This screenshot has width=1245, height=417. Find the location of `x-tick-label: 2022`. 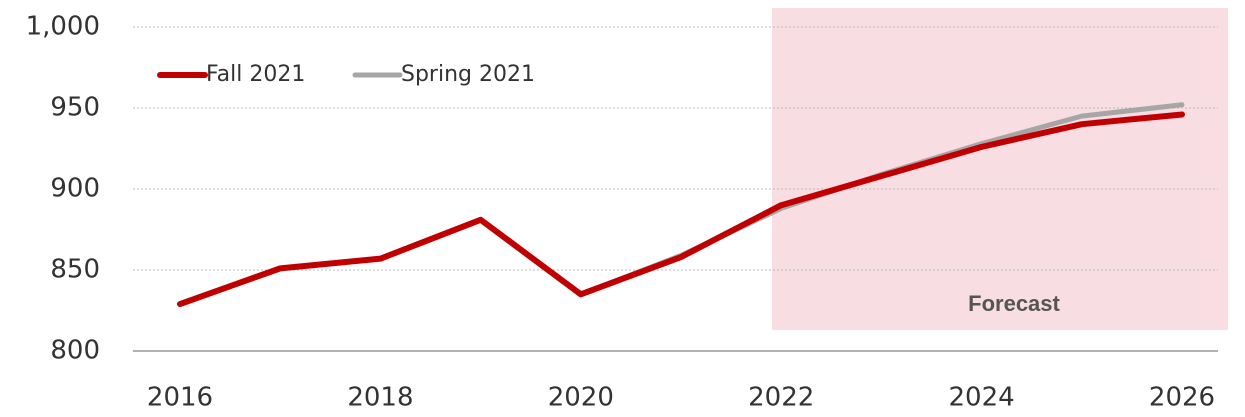

x-tick-label: 2022 is located at coordinates (781, 398).